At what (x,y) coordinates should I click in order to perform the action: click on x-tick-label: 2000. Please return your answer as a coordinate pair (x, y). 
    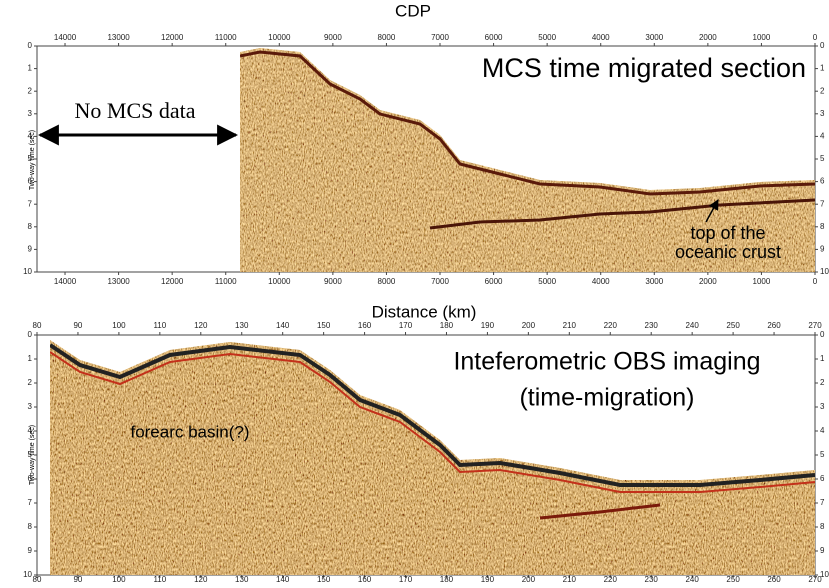
    Looking at the image, I should click on (708, 37).